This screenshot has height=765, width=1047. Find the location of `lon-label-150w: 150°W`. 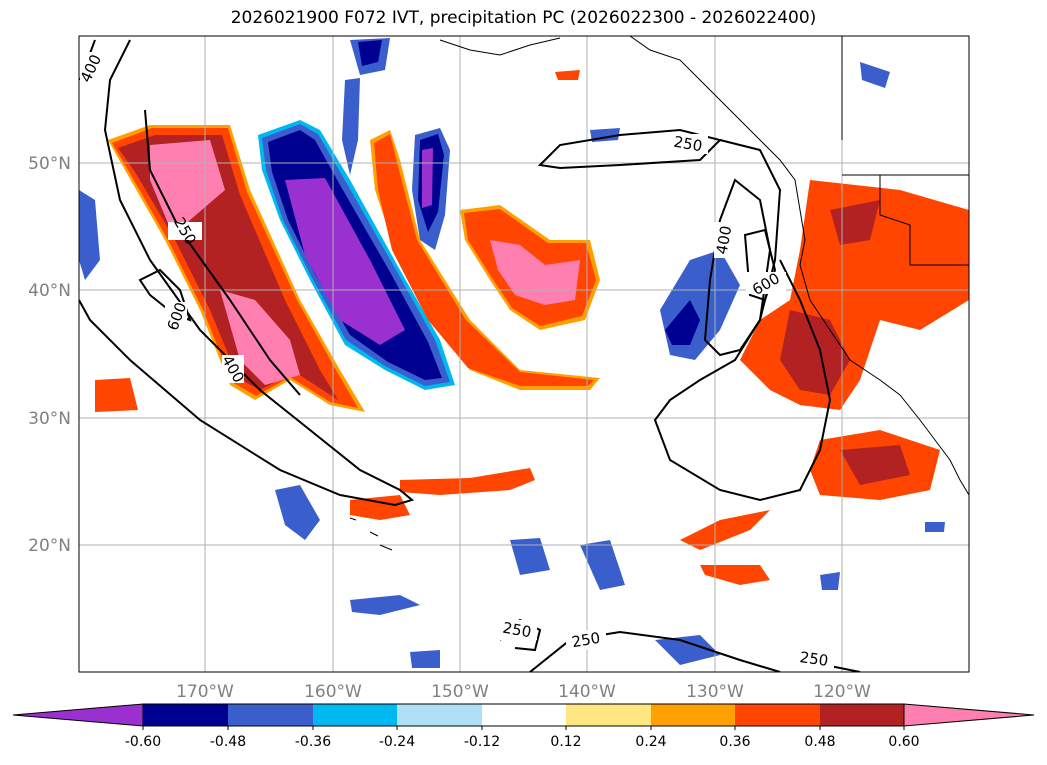

lon-label-150w: 150°W is located at coordinates (460, 692).